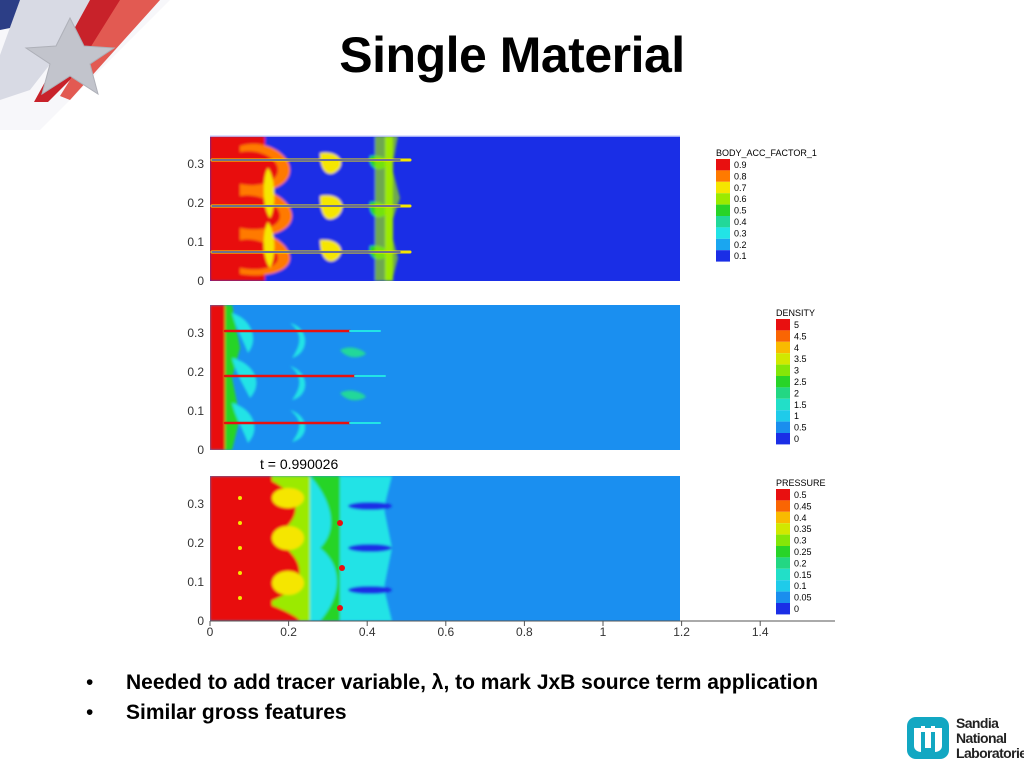 Image resolution: width=1024 pixels, height=768 pixels. What do you see at coordinates (803, 552) in the screenshot?
I see `legend-level-label: 0.25` at bounding box center [803, 552].